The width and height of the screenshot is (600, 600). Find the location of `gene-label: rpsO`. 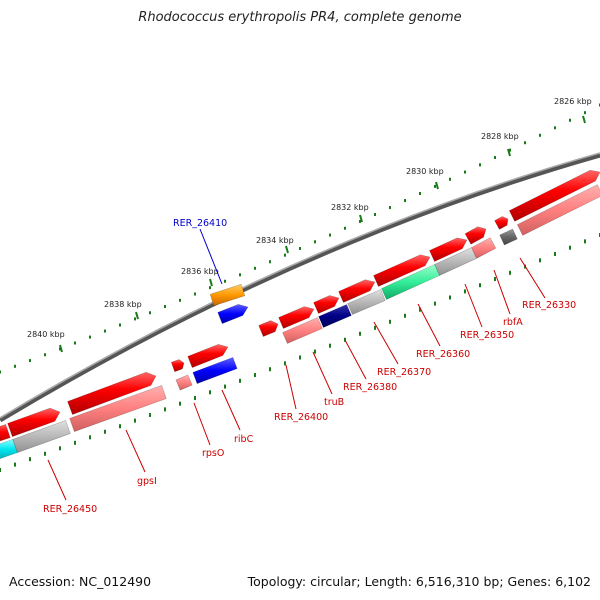

gene-label: rpsO is located at coordinates (213, 453).